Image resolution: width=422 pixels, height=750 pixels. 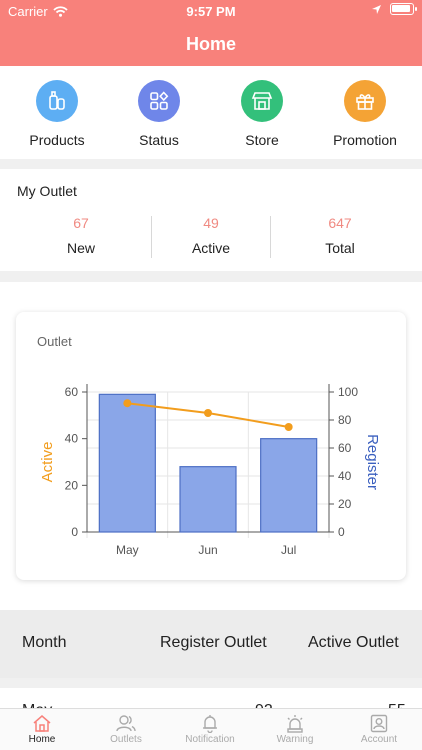 What do you see at coordinates (210, 724) in the screenshot?
I see `bell-icon` at bounding box center [210, 724].